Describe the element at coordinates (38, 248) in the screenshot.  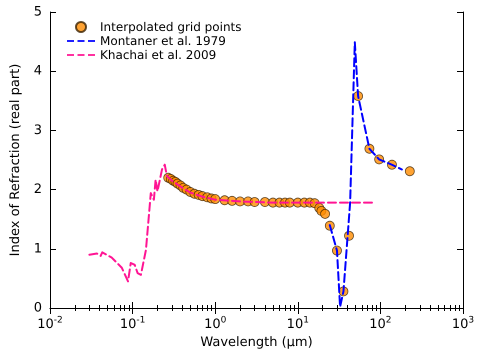
I see `y-tick-label: 1` at that location.